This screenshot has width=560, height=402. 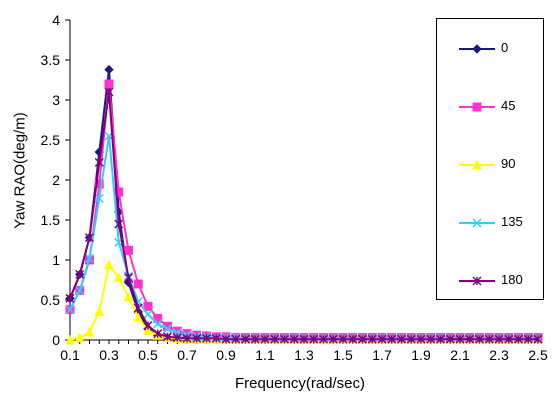 I want to click on legend-item-90: 90, so click(x=491, y=165).